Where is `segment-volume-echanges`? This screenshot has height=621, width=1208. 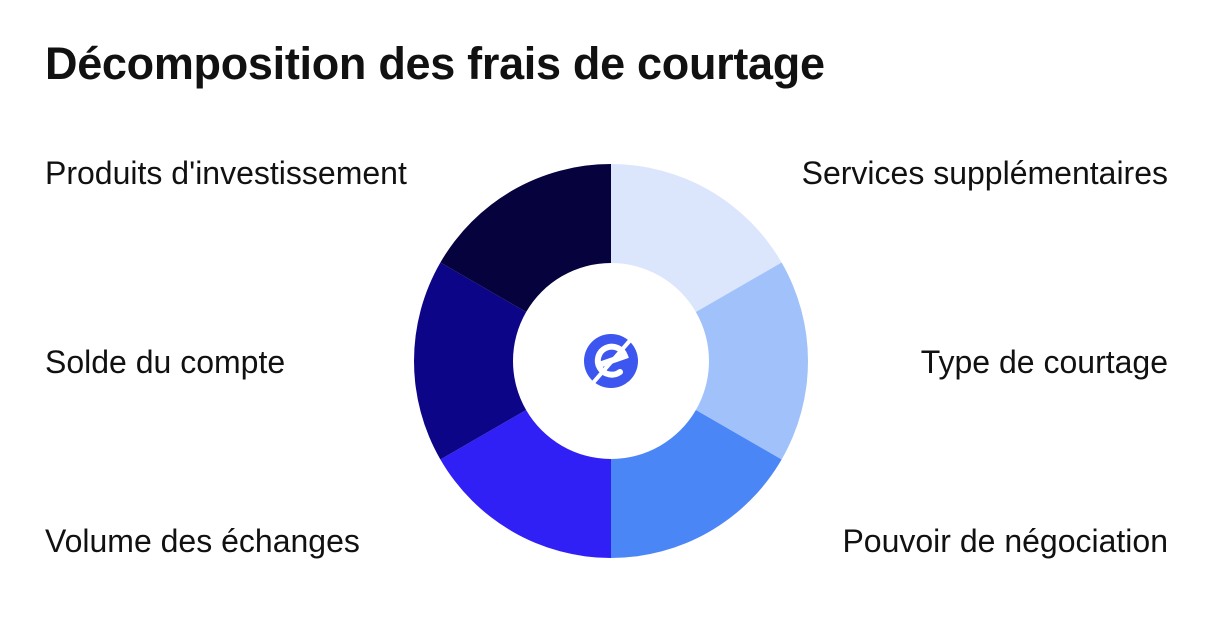
segment-volume-echanges is located at coordinates (525, 484).